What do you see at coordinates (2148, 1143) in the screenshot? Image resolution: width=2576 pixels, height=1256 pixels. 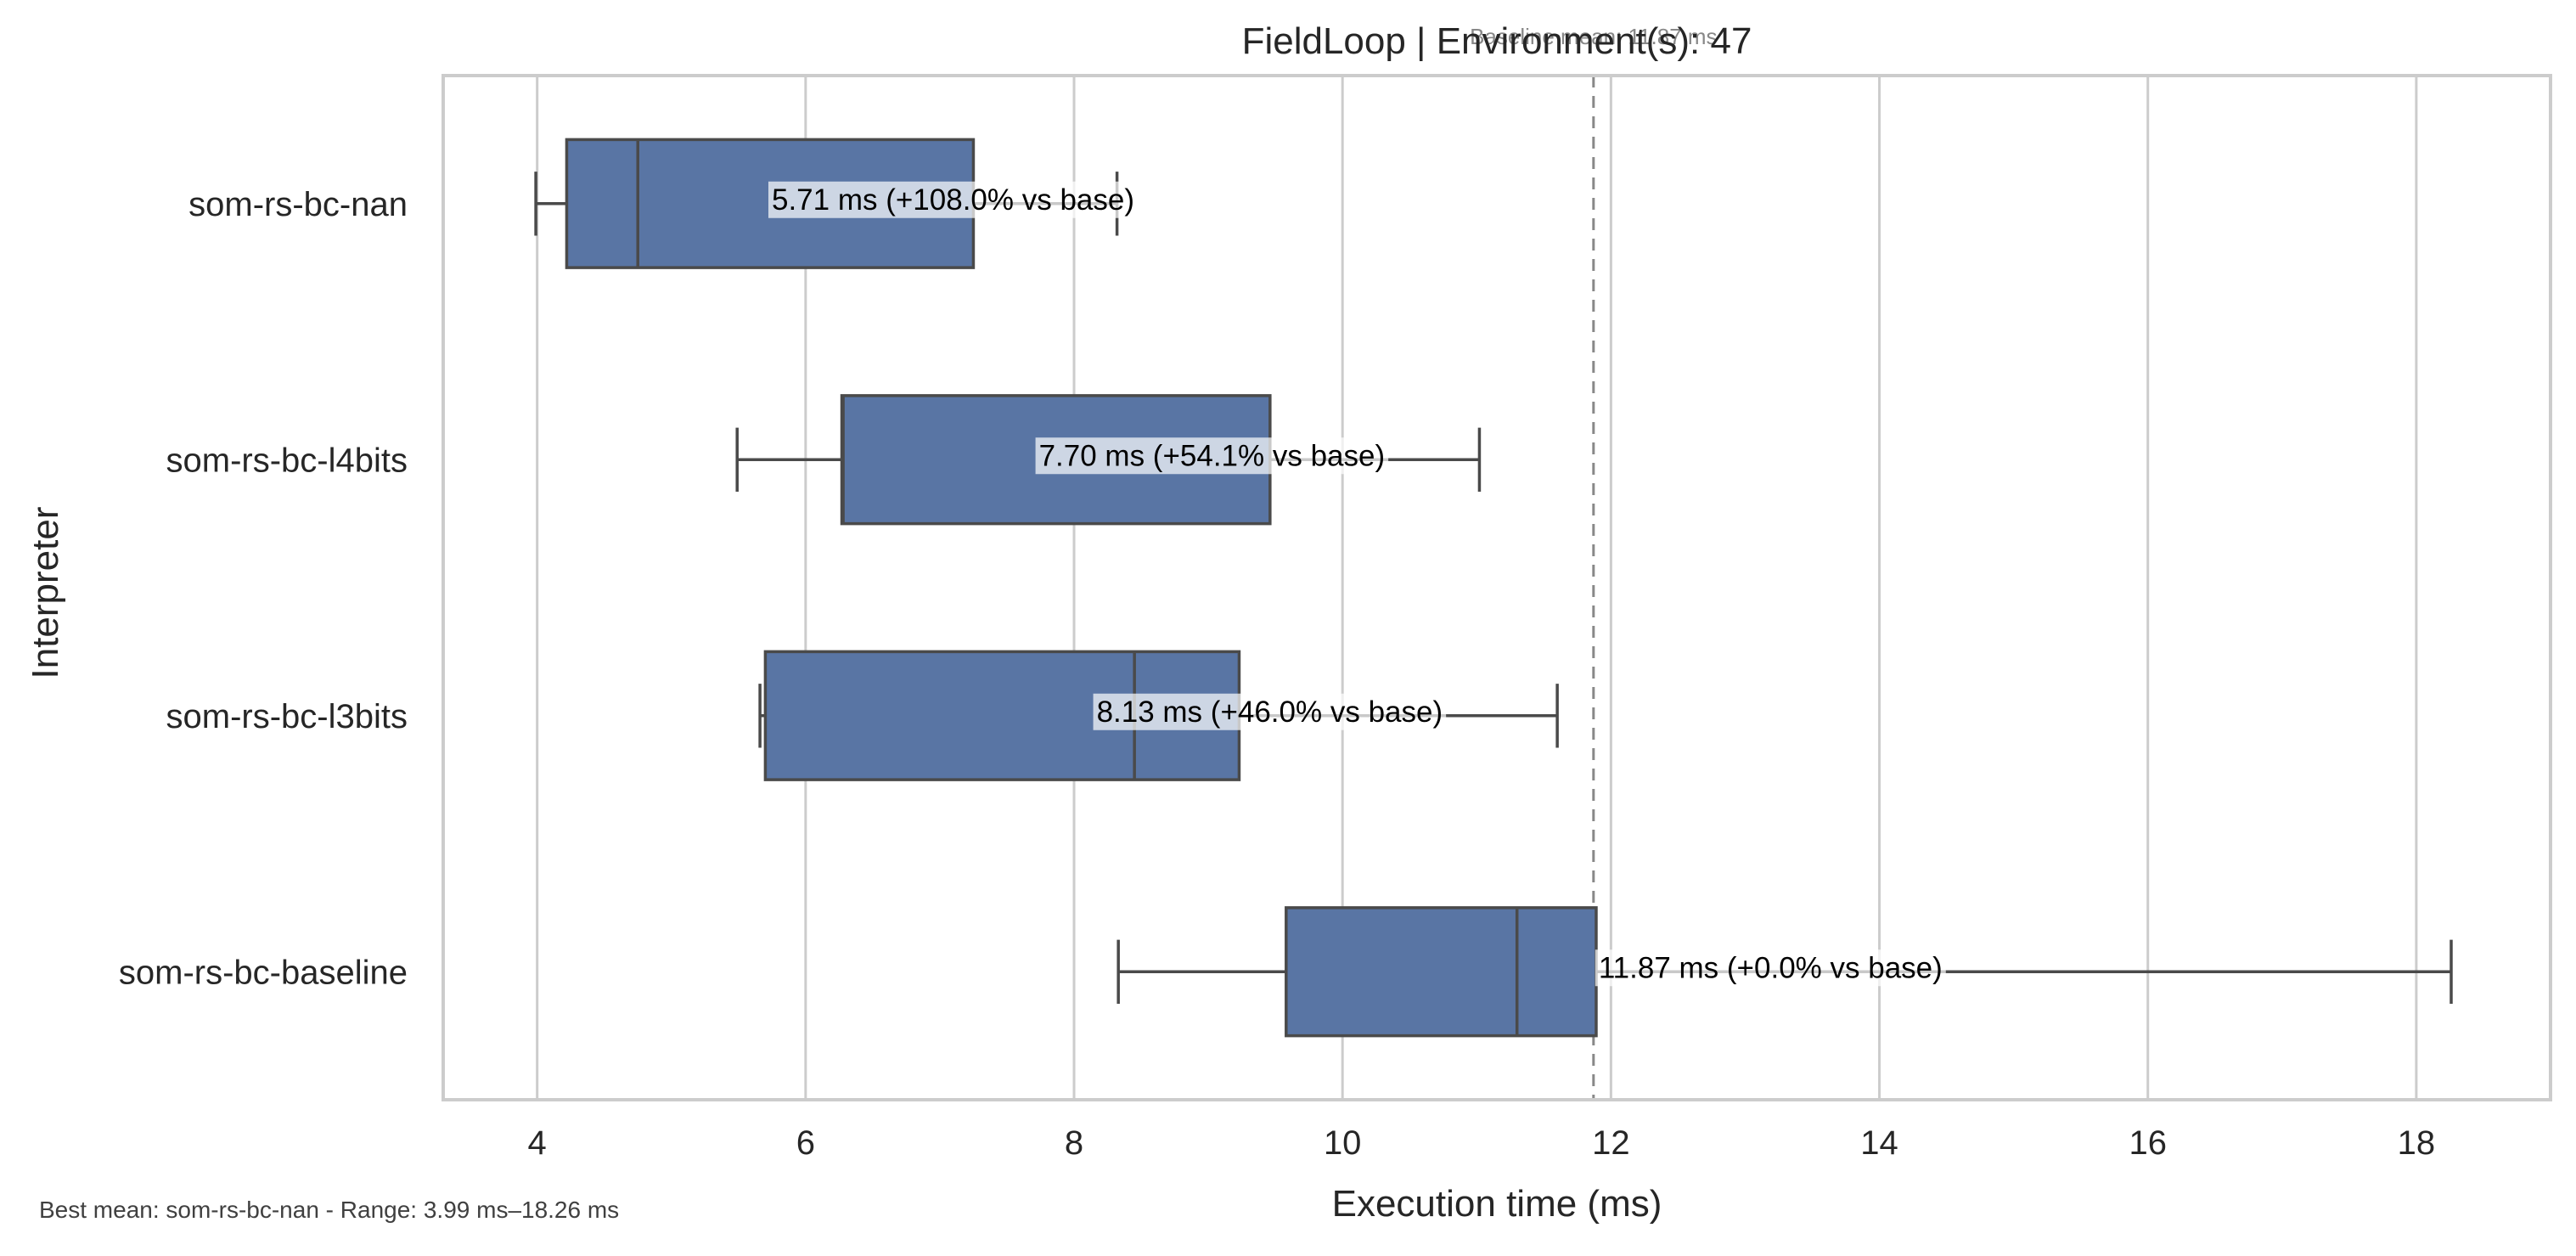 I see `x-tick-label: 16` at bounding box center [2148, 1143].